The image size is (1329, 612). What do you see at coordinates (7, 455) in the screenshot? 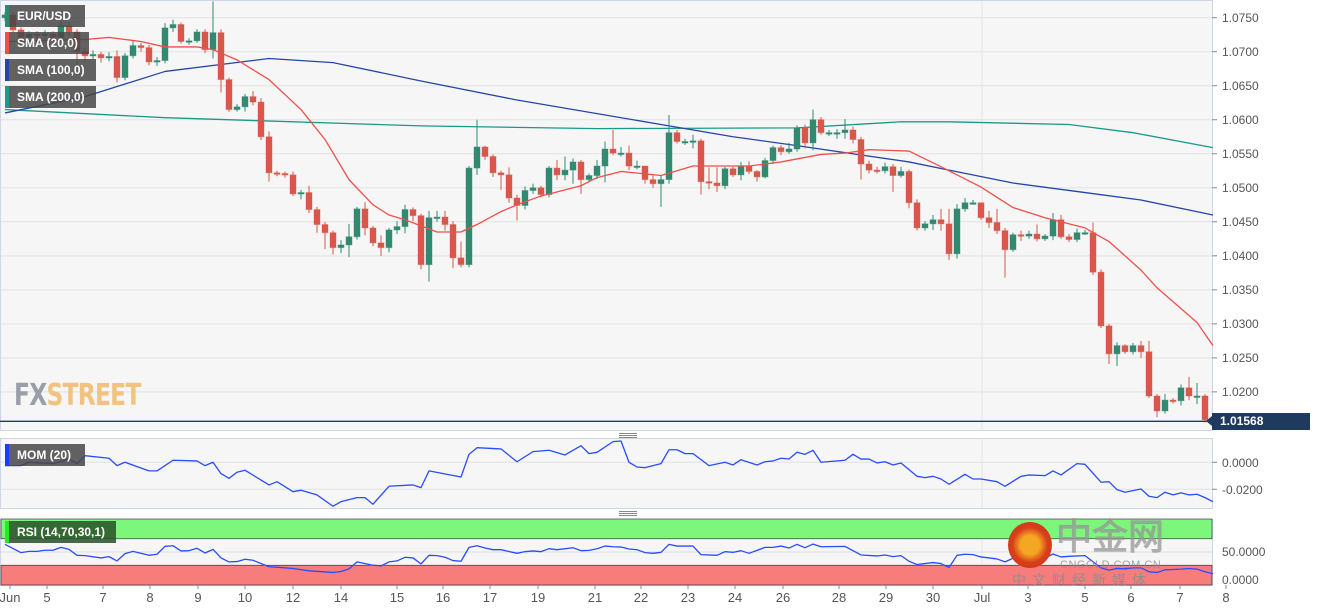
I see `mom-color-swatch` at bounding box center [7, 455].